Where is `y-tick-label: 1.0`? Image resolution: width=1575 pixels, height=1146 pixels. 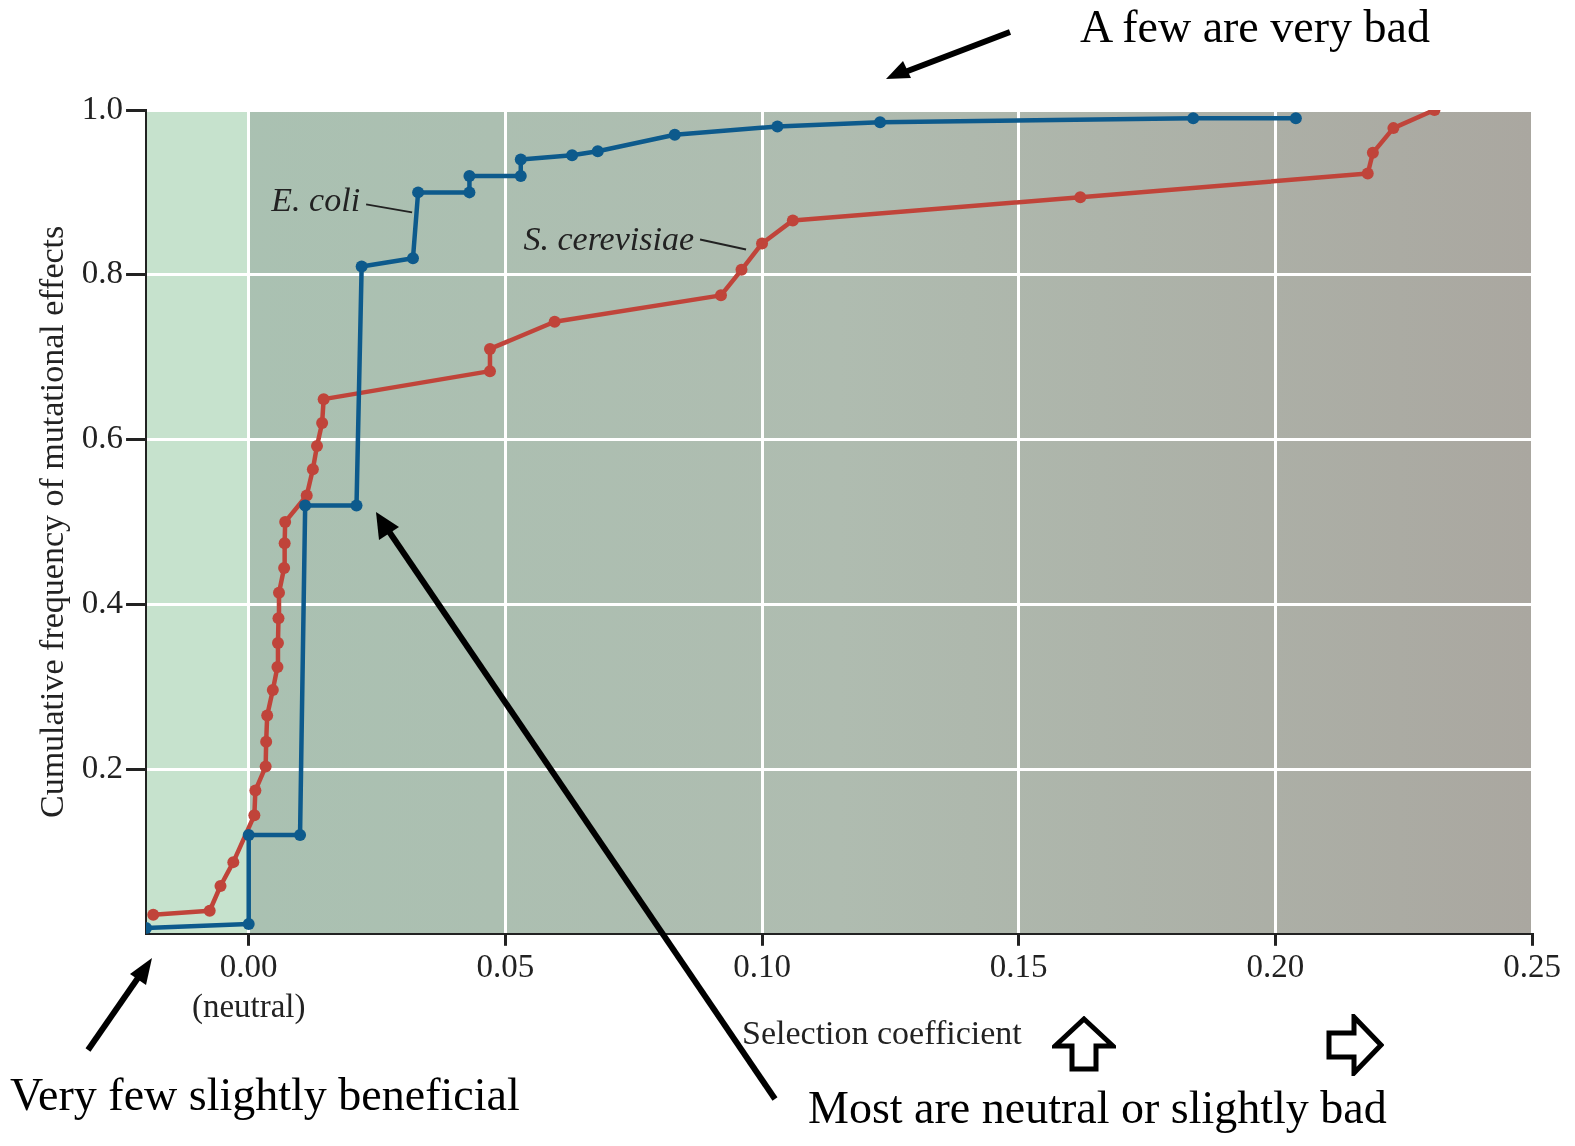 y-tick-label: 1.0 is located at coordinates (102, 107).